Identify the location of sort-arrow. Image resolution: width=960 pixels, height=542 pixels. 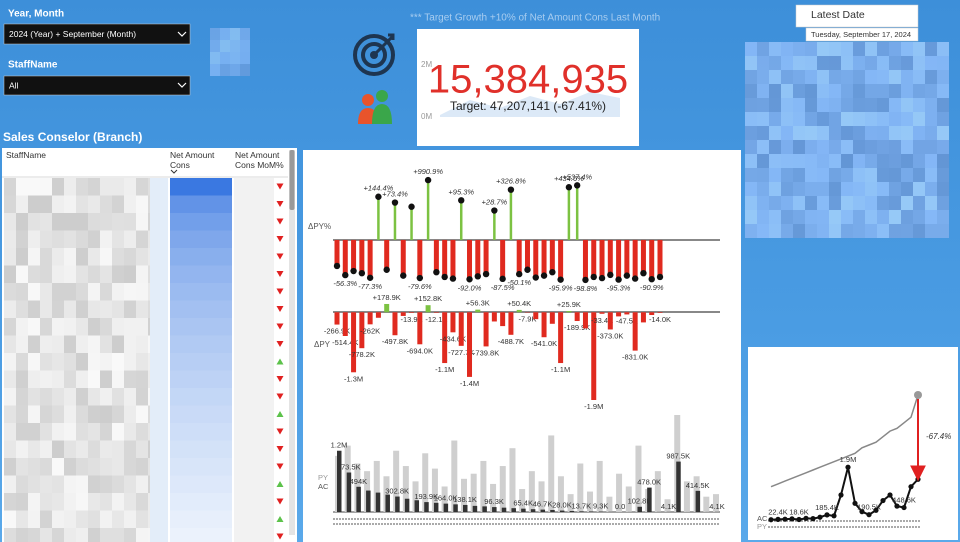
(174, 171).